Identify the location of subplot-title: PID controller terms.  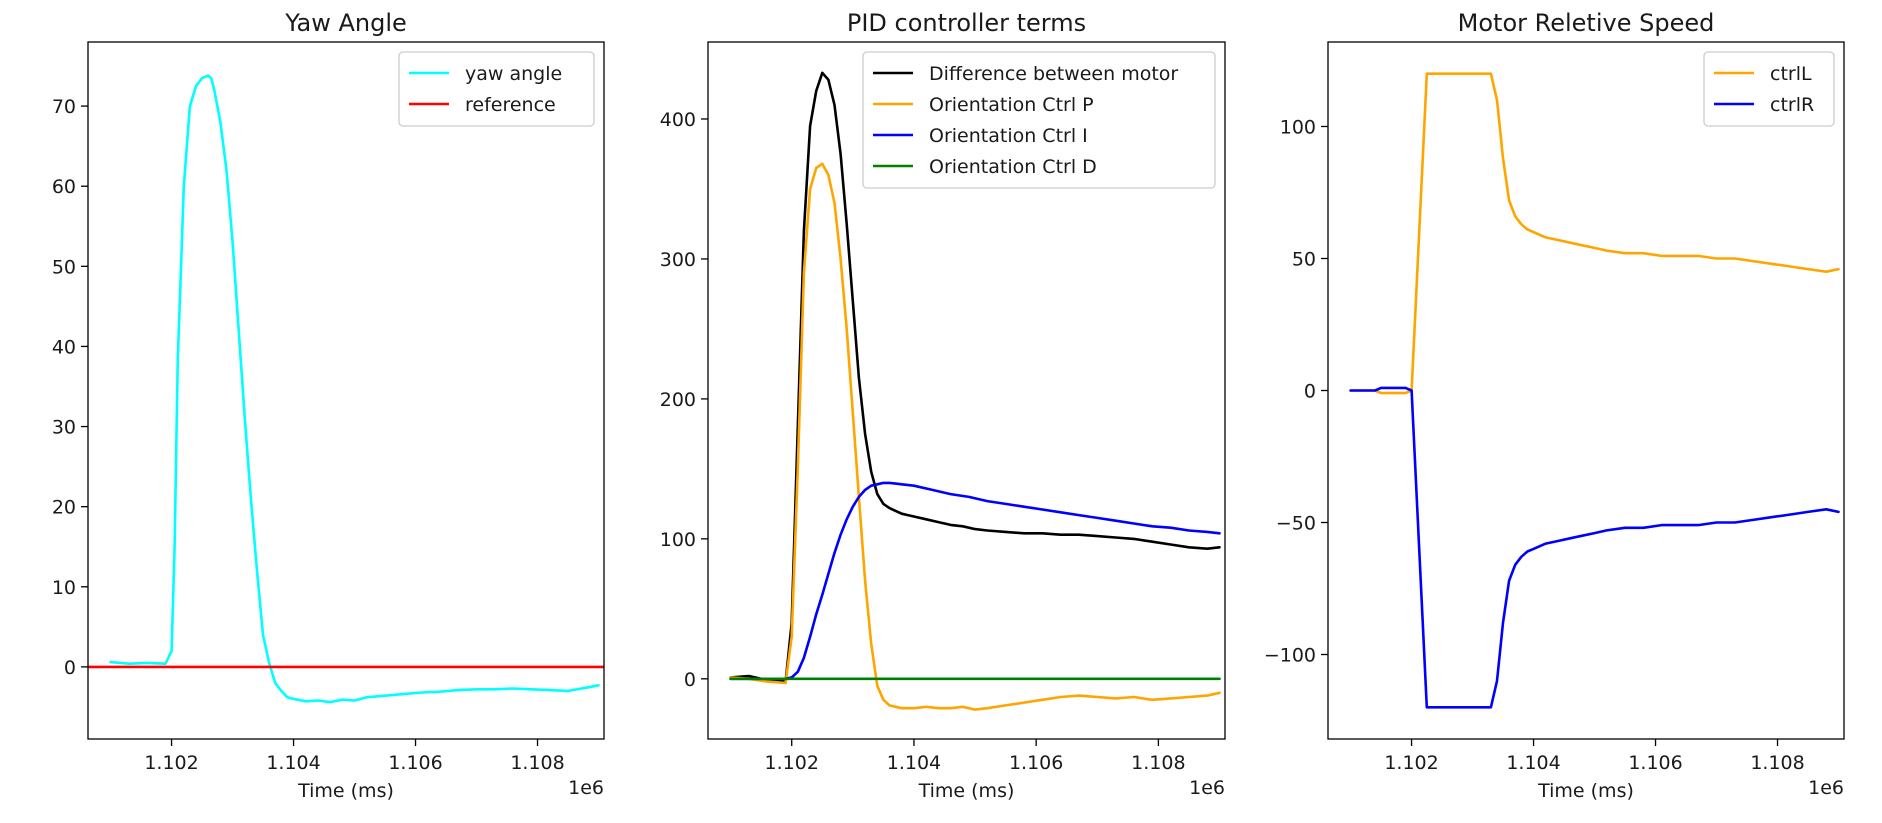
(966, 23).